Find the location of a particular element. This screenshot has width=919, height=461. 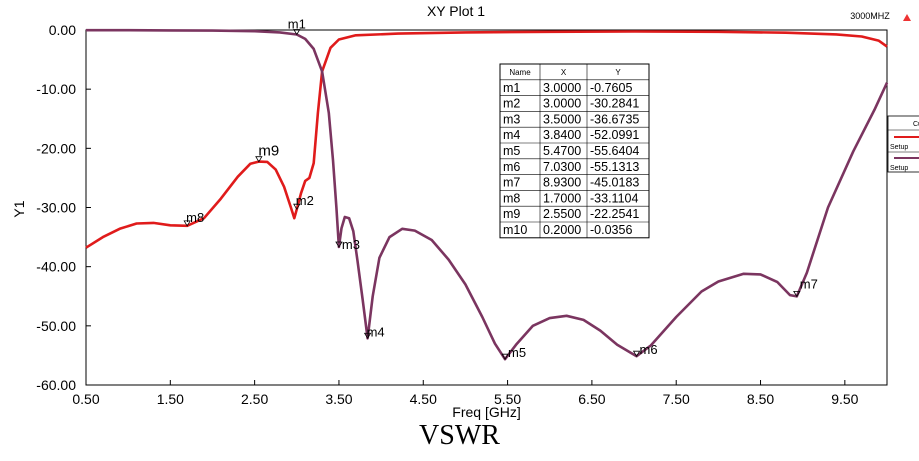

marker-m4-icon is located at coordinates (367, 336).